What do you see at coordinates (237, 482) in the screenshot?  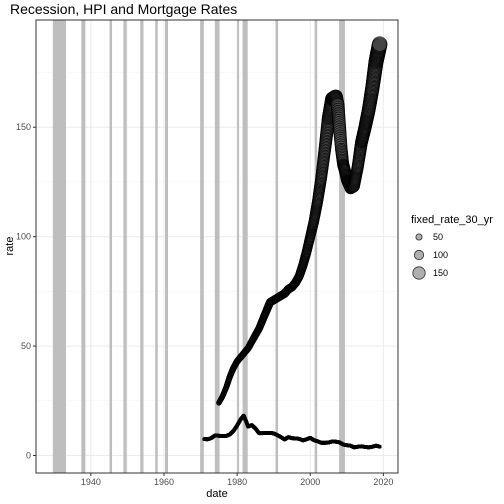 I see `x-tick-label: 1980` at bounding box center [237, 482].